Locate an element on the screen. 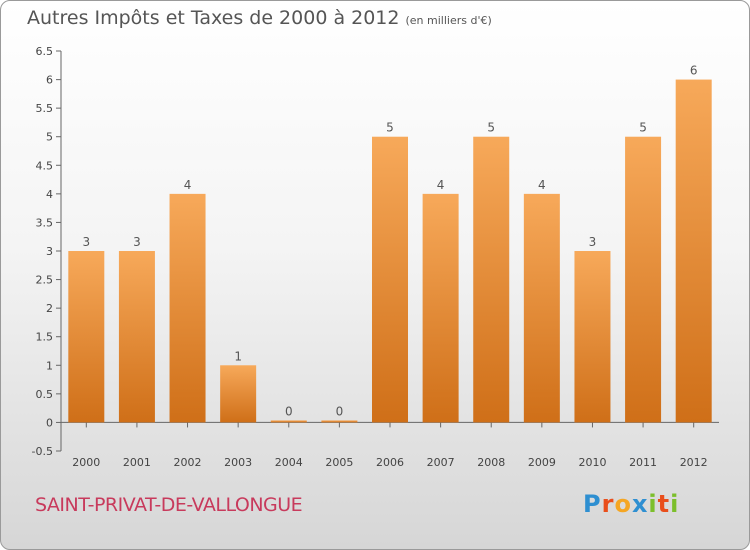  y-tick-label: 5.5 is located at coordinates (45, 108).